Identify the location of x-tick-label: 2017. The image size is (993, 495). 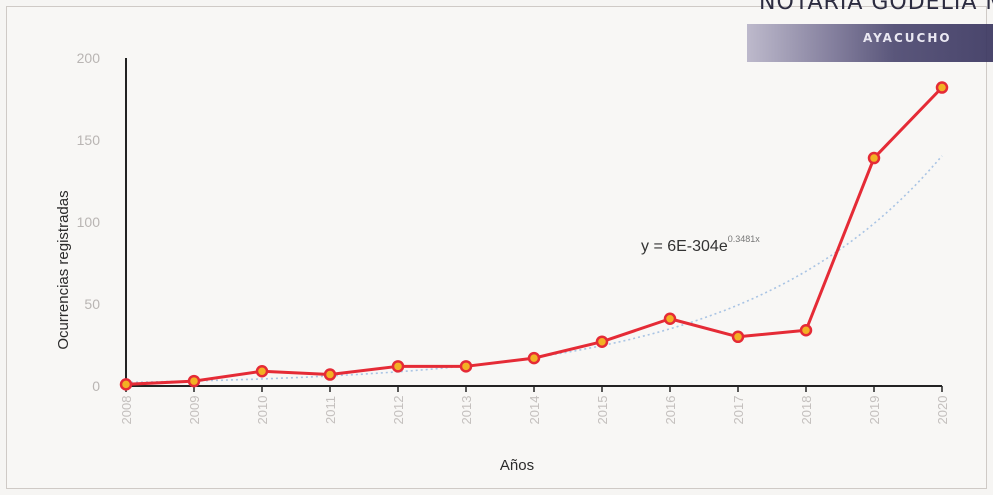
(738, 410).